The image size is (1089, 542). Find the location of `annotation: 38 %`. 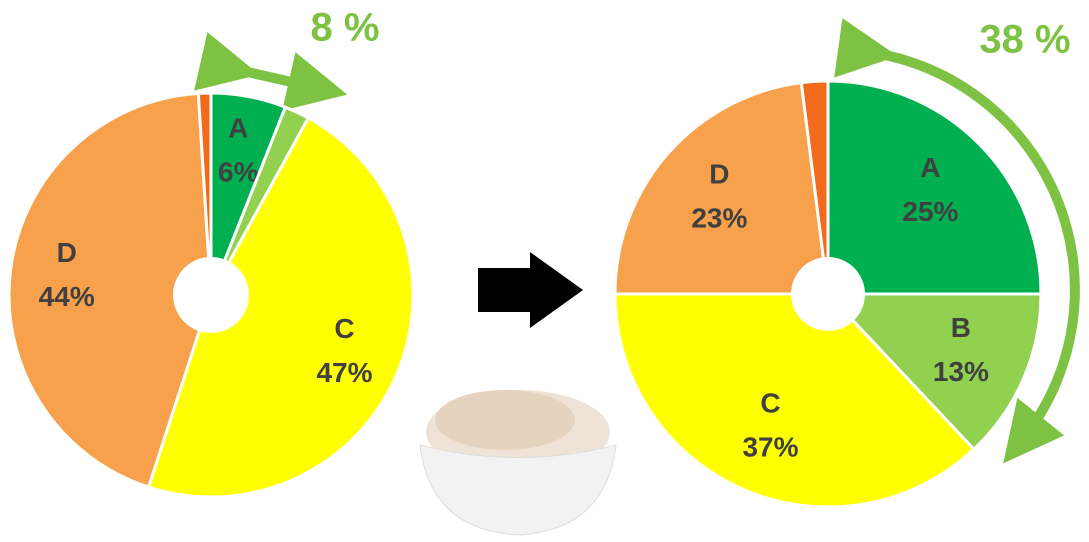

annotation: 38 % is located at coordinates (1024, 40).